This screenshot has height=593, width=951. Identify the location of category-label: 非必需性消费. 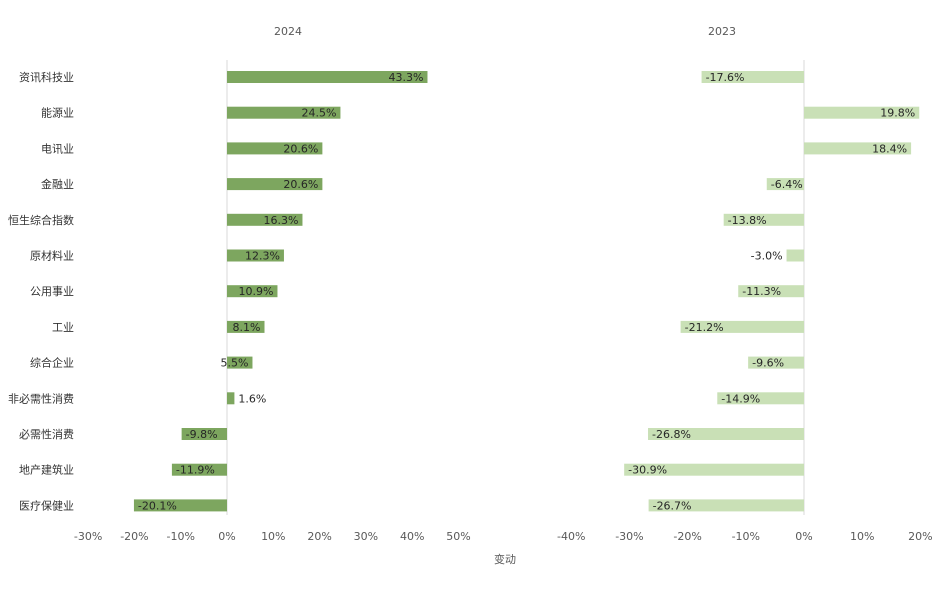
(41, 398).